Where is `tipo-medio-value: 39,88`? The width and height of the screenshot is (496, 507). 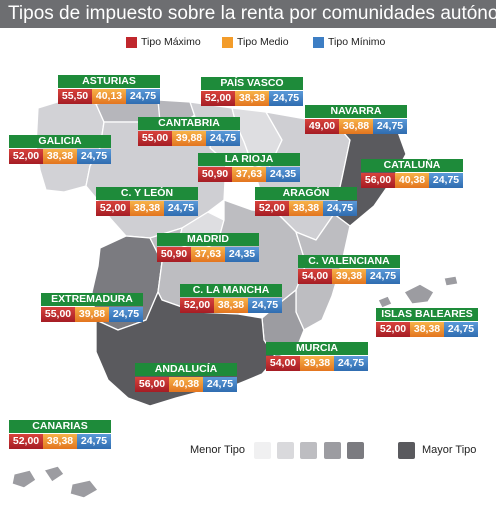 tipo-medio-value: 39,88 is located at coordinates (92, 314).